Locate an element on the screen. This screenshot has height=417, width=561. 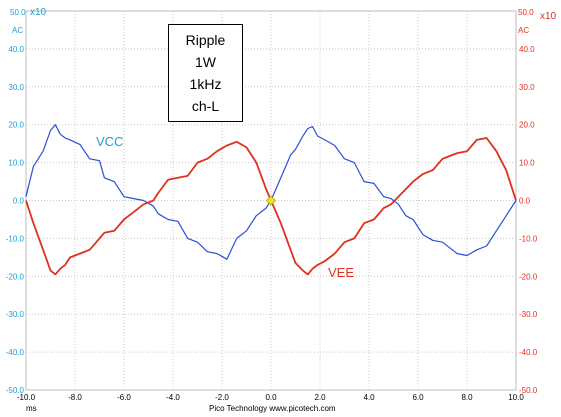
annotation-line: 1W is located at coordinates (205, 62).